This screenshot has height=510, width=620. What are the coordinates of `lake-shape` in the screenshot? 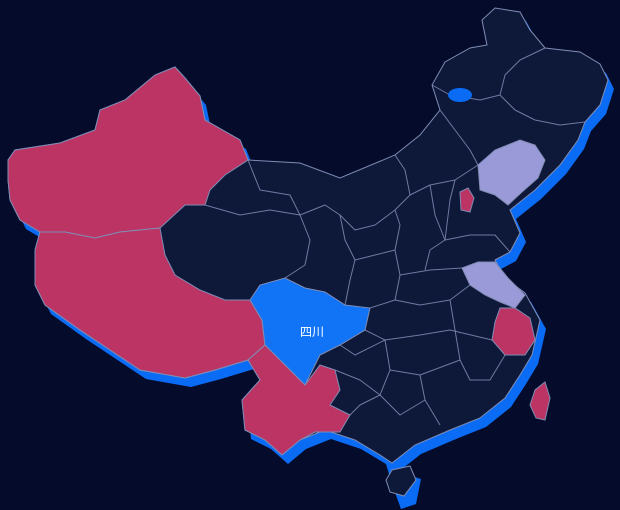 It's located at (460, 95).